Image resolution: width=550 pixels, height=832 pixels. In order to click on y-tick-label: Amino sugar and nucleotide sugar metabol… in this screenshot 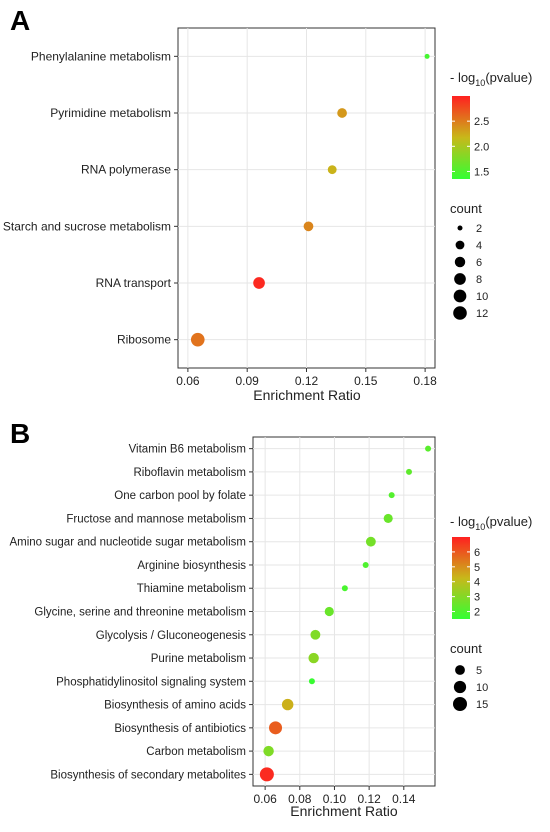, I will do `click(127, 543)`.